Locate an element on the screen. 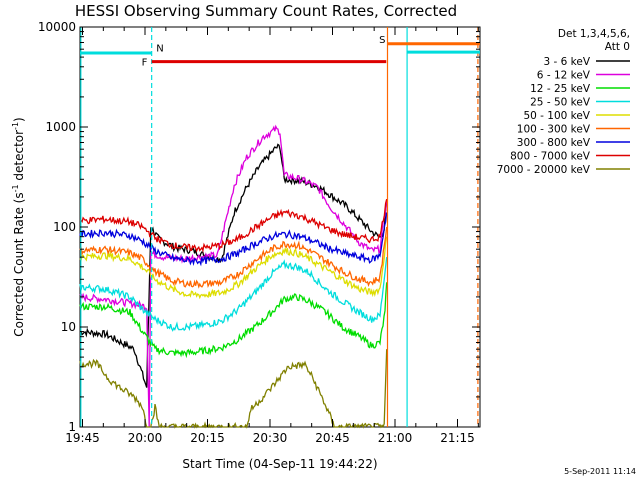 This screenshot has width=640, height=480. y-tick-label-1000: 1000 is located at coordinates (60, 127).